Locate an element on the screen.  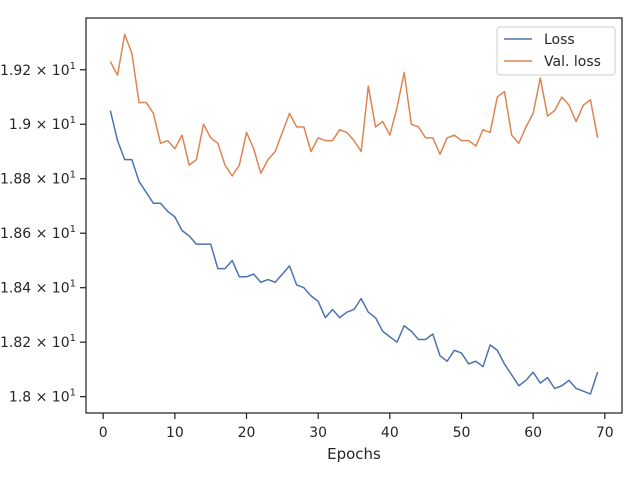
x-tick-label: 10 is located at coordinates (175, 433).